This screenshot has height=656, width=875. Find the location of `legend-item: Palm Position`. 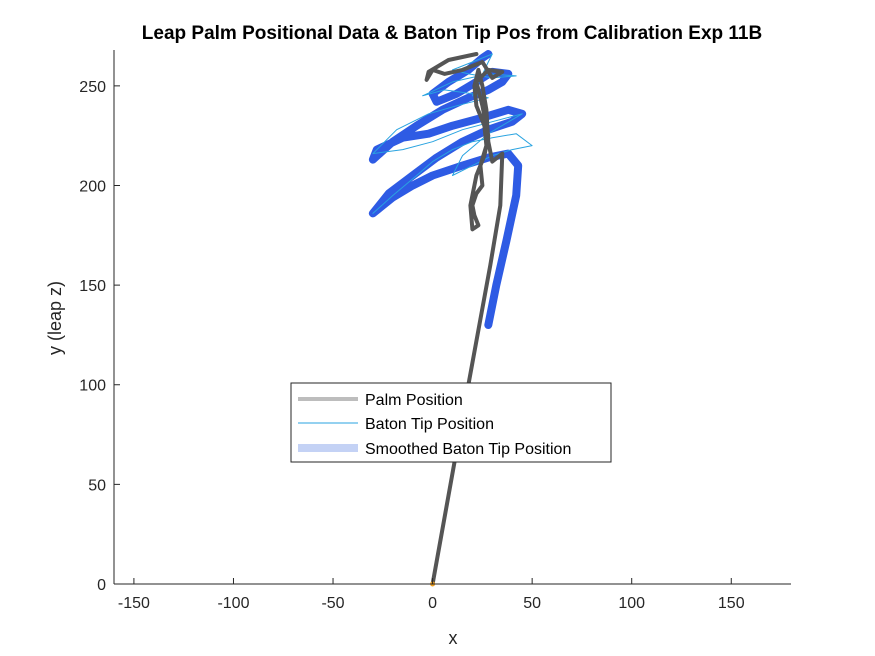

legend-item: Palm Position is located at coordinates (380, 400).